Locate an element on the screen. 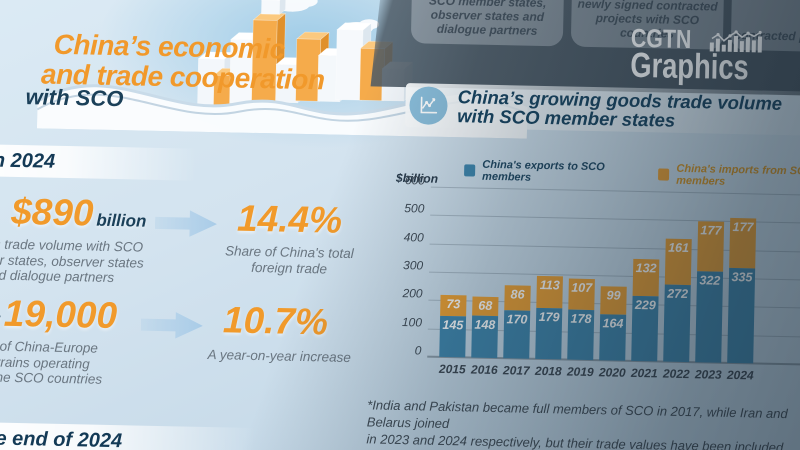 This screenshot has width=800, height=450. legend-item-imports: China's imports from SCO members is located at coordinates (729, 176).